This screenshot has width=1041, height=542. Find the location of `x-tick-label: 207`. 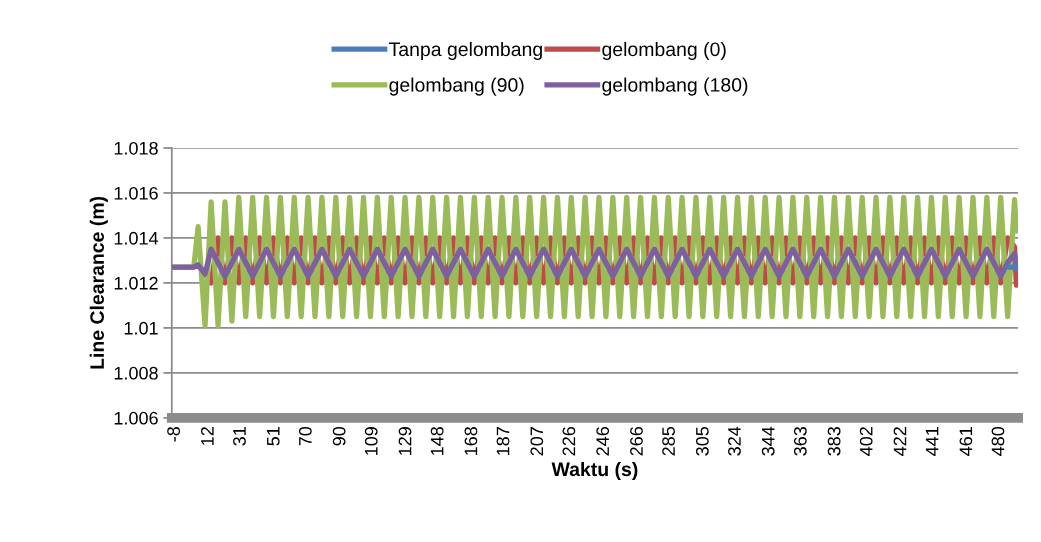

x-tick-label: 207 is located at coordinates (537, 441).